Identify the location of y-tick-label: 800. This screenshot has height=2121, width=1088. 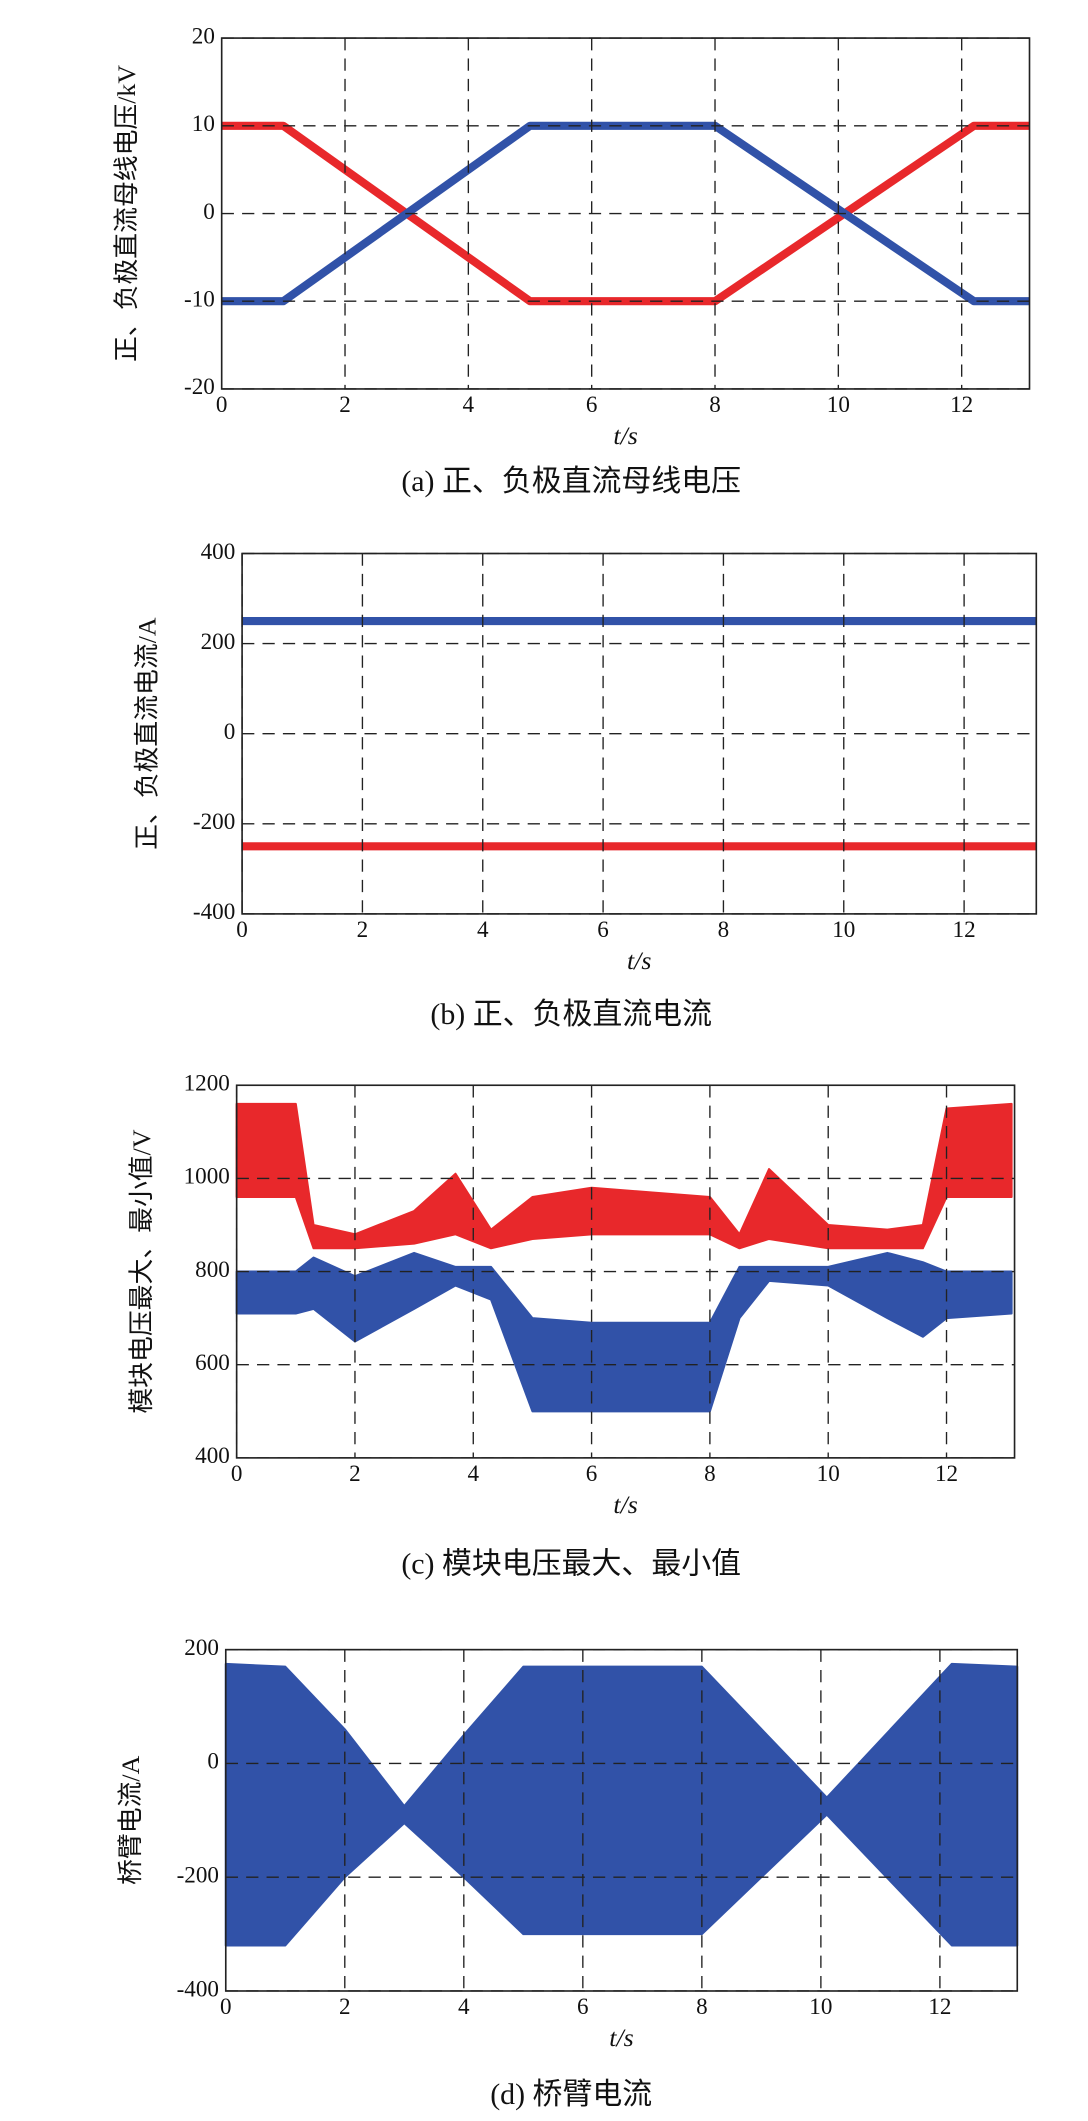
(212, 1269).